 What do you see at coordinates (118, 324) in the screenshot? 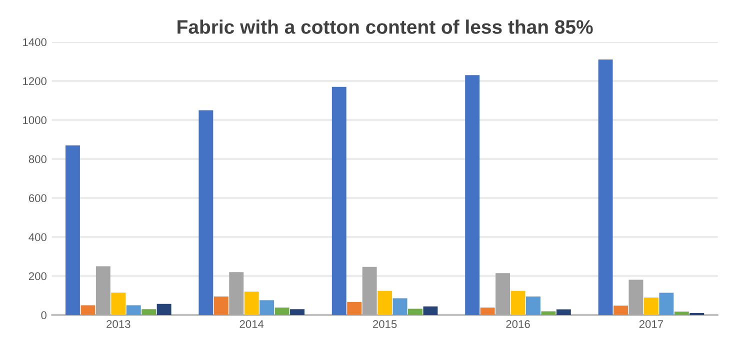
I see `x-tick-label: 2013` at bounding box center [118, 324].